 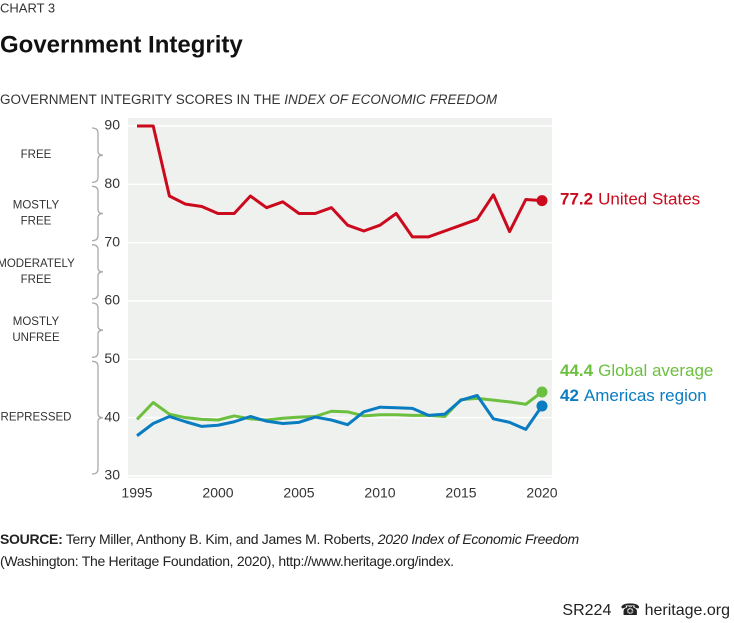 What do you see at coordinates (112, 416) in the screenshot?
I see `y-tick-label: 40` at bounding box center [112, 416].